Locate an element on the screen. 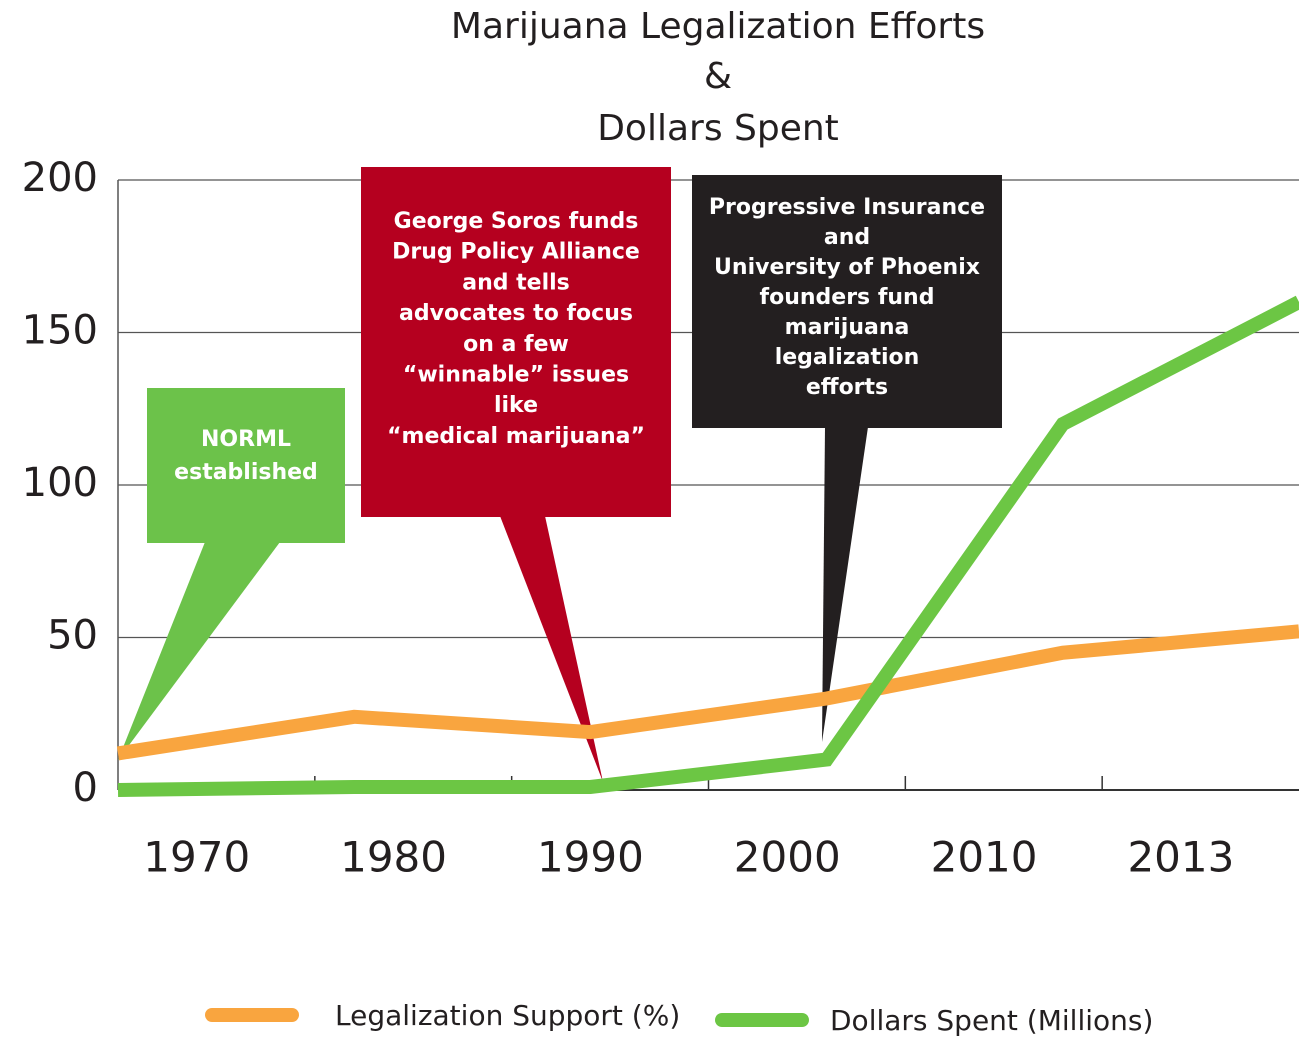 This screenshot has width=1299, height=1038. x-tick-label: 2013 is located at coordinates (1180, 857).